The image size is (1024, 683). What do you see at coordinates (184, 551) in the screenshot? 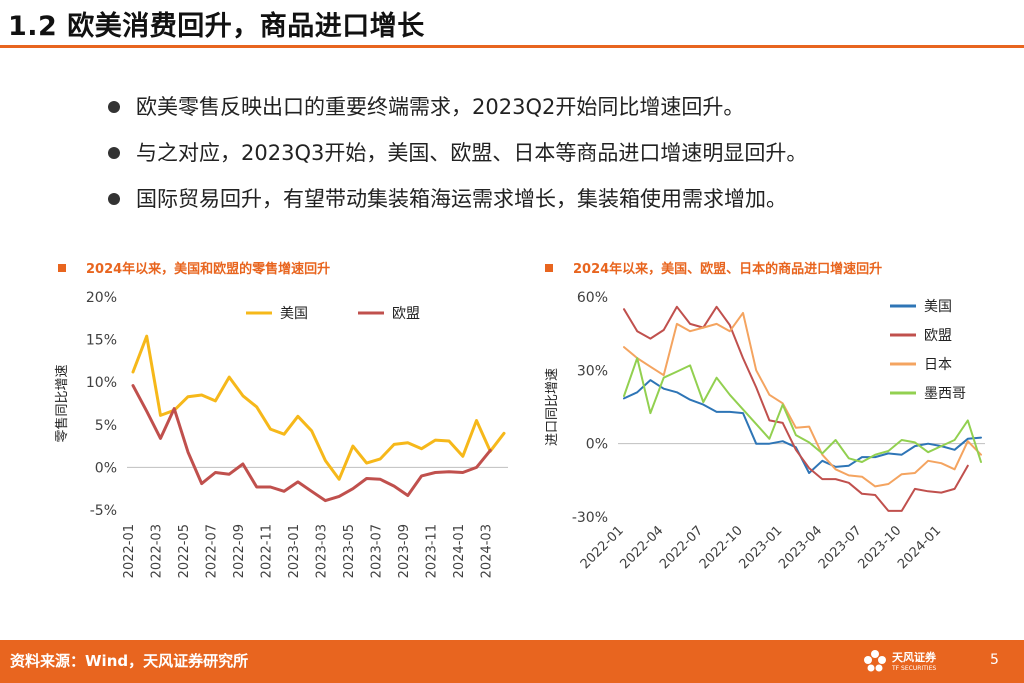
I see `x-tick-label: 2022-05` at bounding box center [184, 551].